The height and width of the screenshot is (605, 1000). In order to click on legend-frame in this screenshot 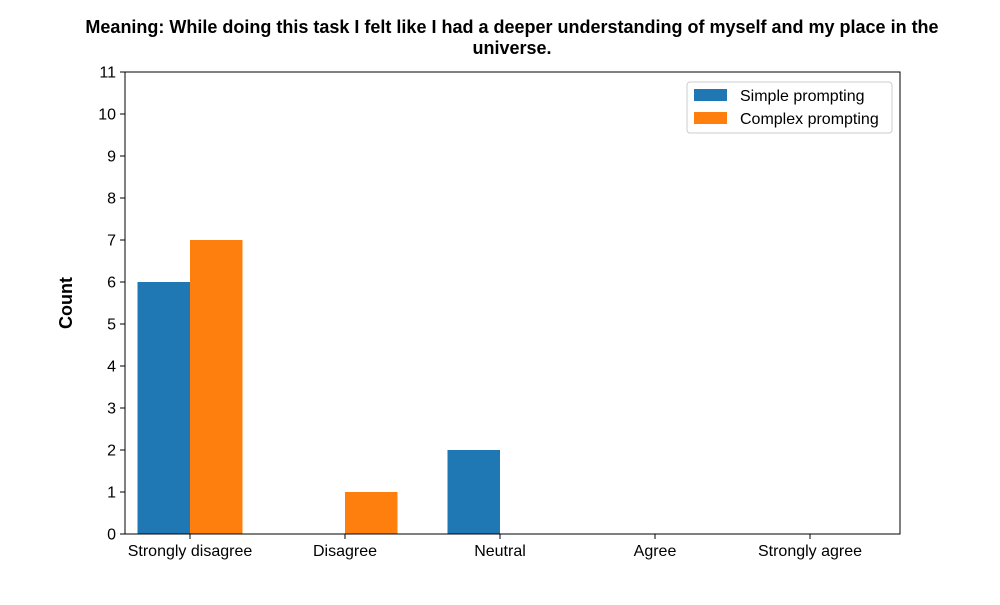, I will do `click(789, 107)`.